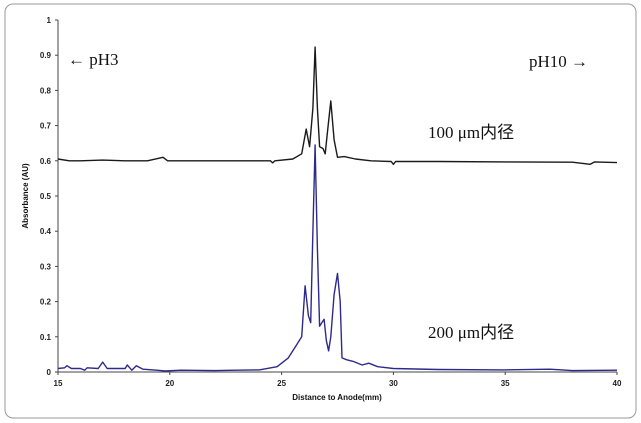 This screenshot has height=423, width=641. What do you see at coordinates (49, 20) in the screenshot?
I see `y-tick-label: 1` at bounding box center [49, 20].